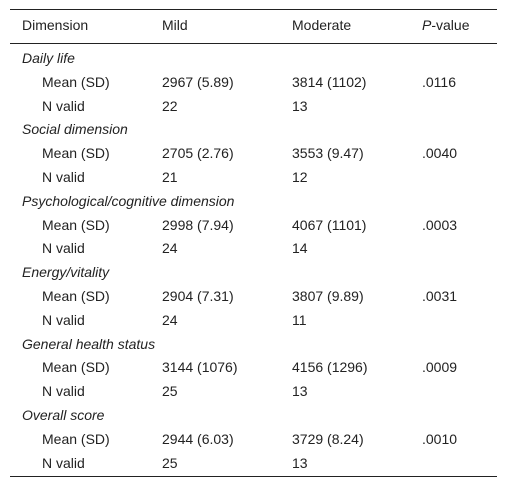 The height and width of the screenshot is (486, 507). I want to click on section-title: Overall score, so click(63, 415).